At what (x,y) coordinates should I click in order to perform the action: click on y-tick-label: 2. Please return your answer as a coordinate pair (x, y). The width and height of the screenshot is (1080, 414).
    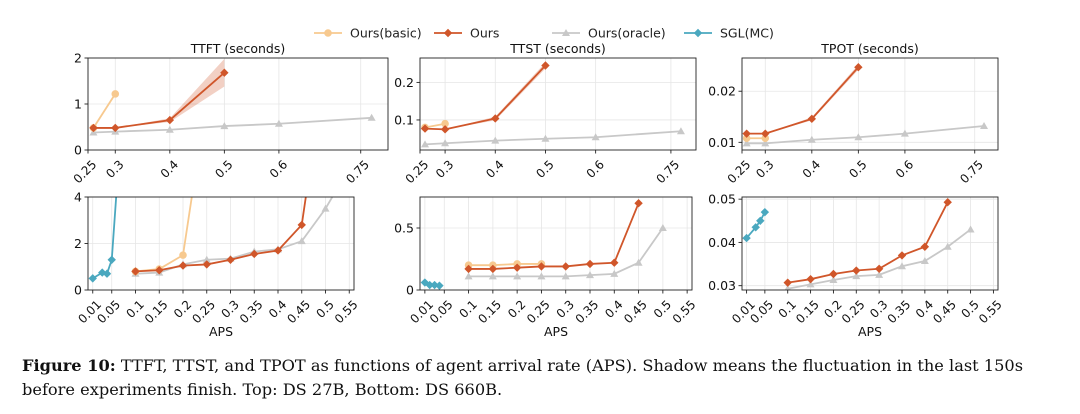
    Looking at the image, I should click on (78, 58).